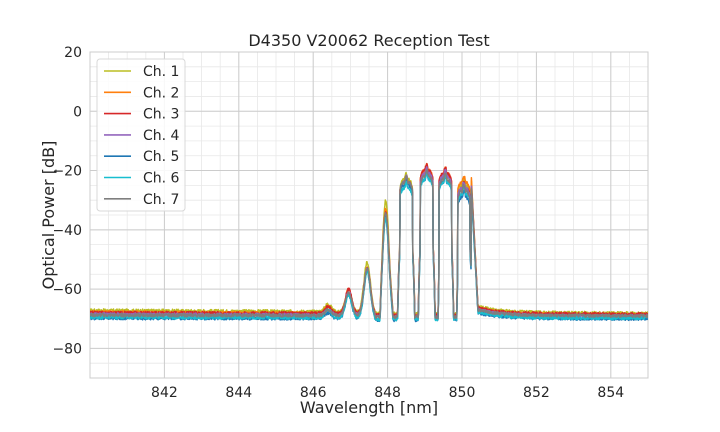 This screenshot has width=720, height=432. Describe the element at coordinates (313, 393) in the screenshot. I see `x-tick-label: 846` at that location.